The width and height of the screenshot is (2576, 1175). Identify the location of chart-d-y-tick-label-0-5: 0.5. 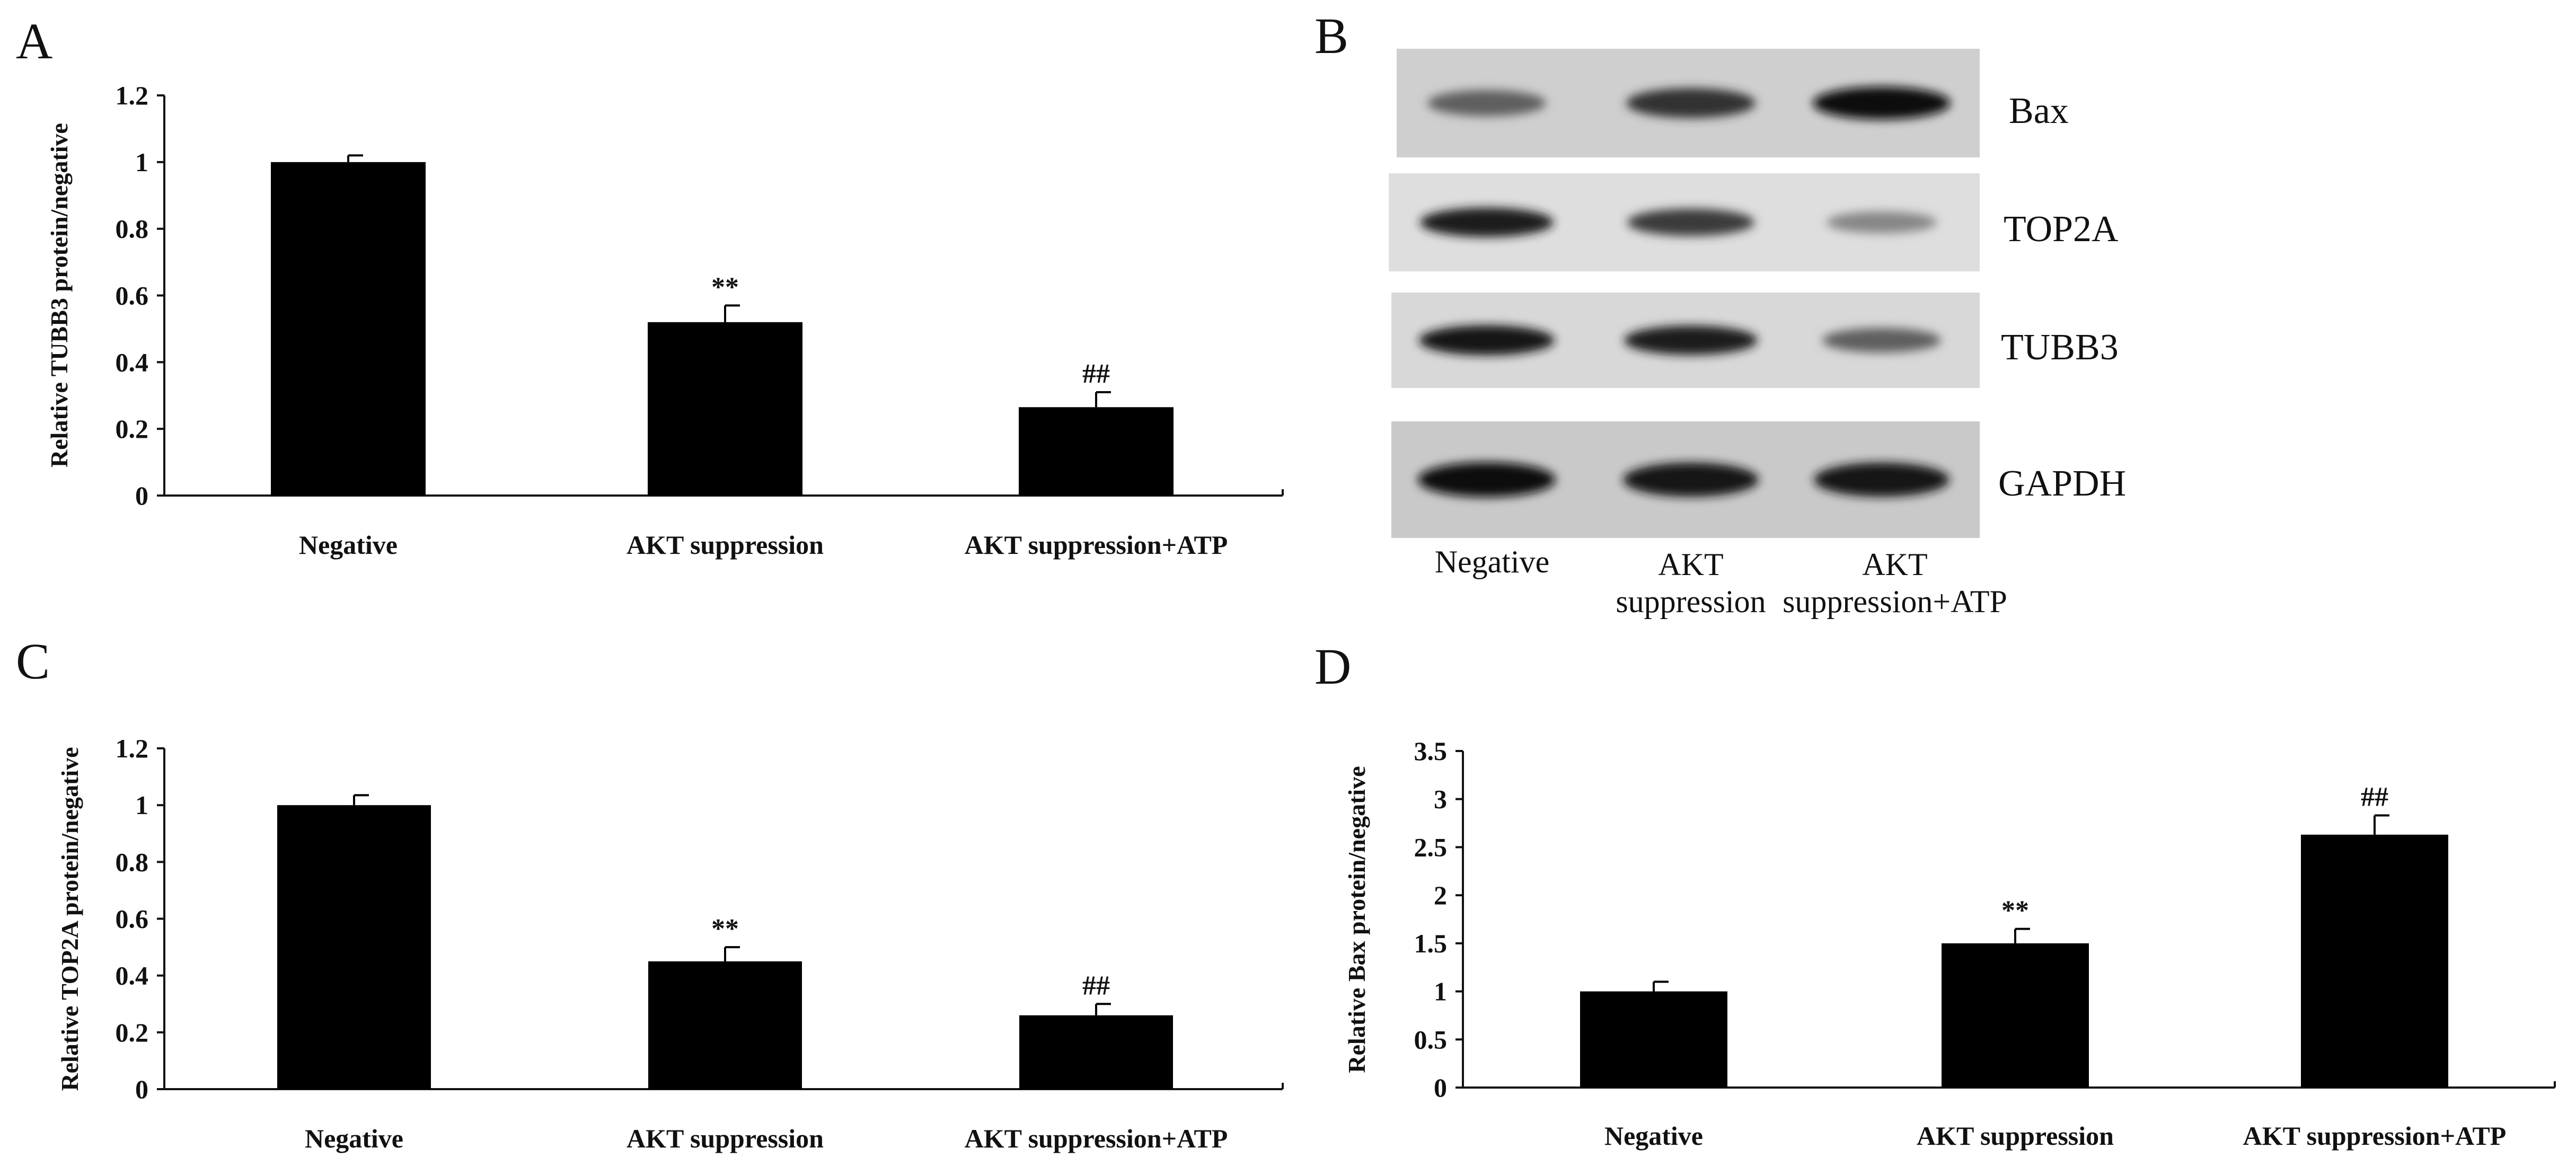
(1431, 1039).